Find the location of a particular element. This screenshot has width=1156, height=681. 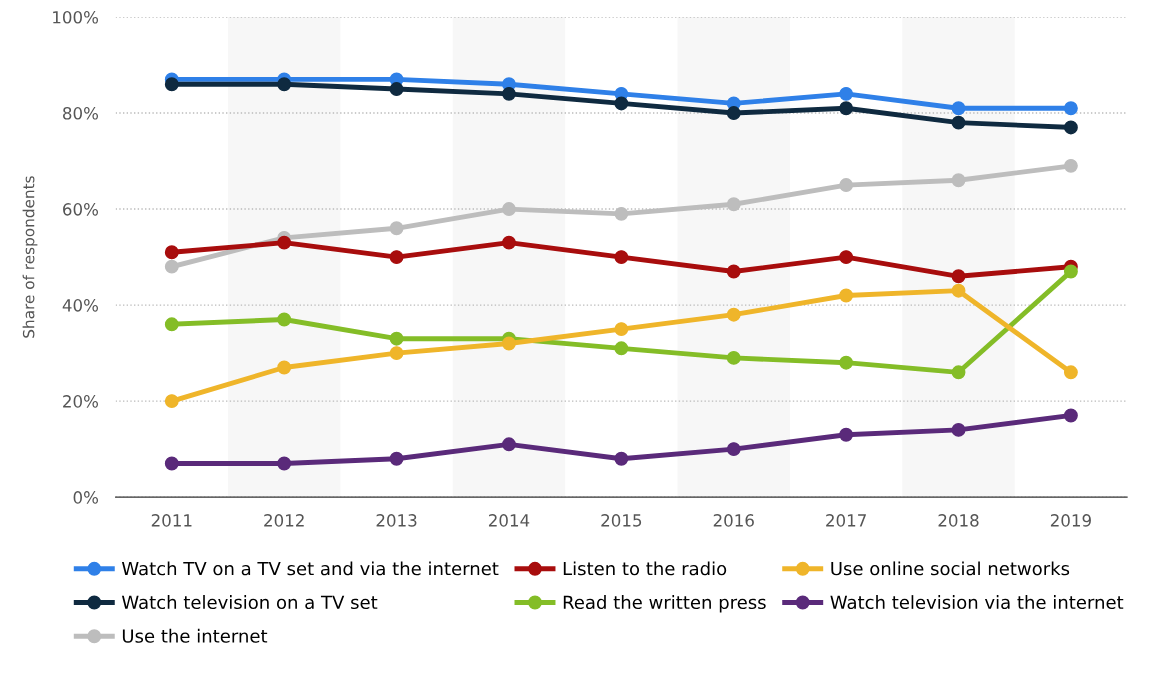

x-tick-label: 2019 is located at coordinates (1070, 520).